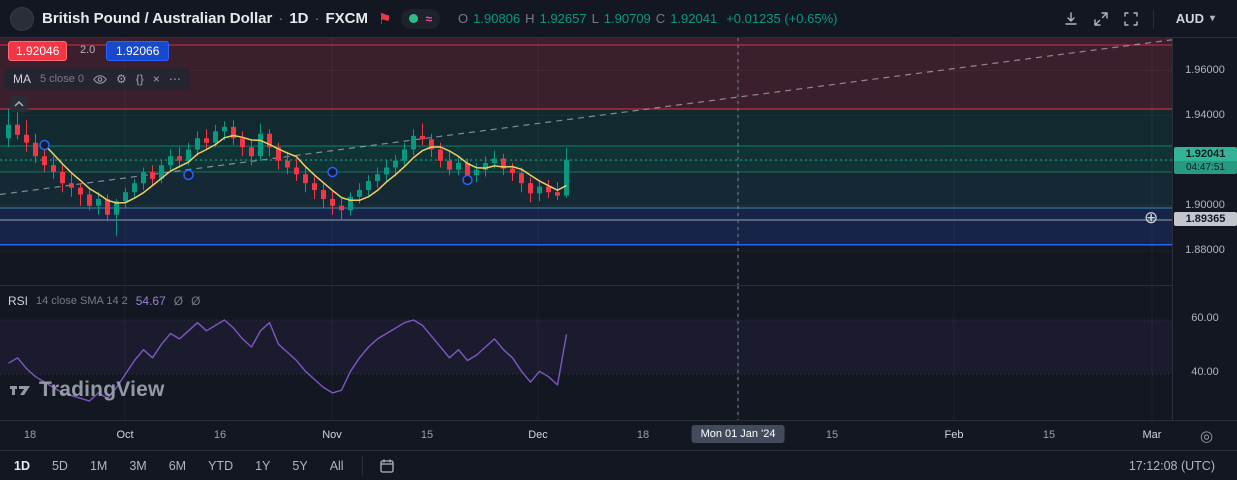 Image resolution: width=1237 pixels, height=480 pixels. What do you see at coordinates (530, 18) in the screenshot?
I see `high-label: H` at bounding box center [530, 18].